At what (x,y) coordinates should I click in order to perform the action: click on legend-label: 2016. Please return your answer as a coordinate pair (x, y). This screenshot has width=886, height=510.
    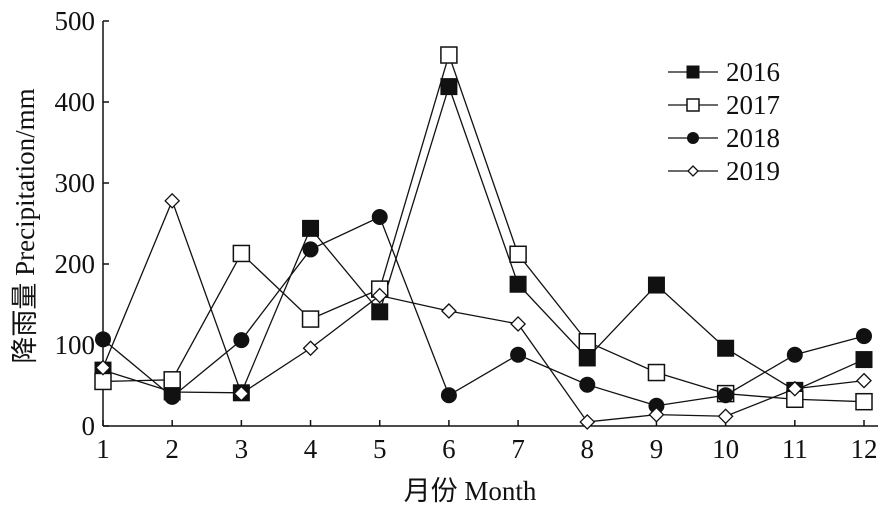
    Looking at the image, I should click on (753, 72).